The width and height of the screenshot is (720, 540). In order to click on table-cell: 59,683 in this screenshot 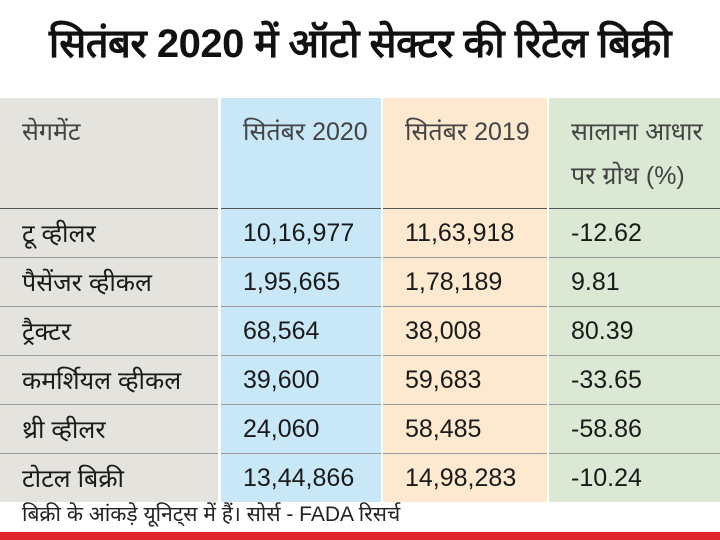, I will do `click(465, 380)`.